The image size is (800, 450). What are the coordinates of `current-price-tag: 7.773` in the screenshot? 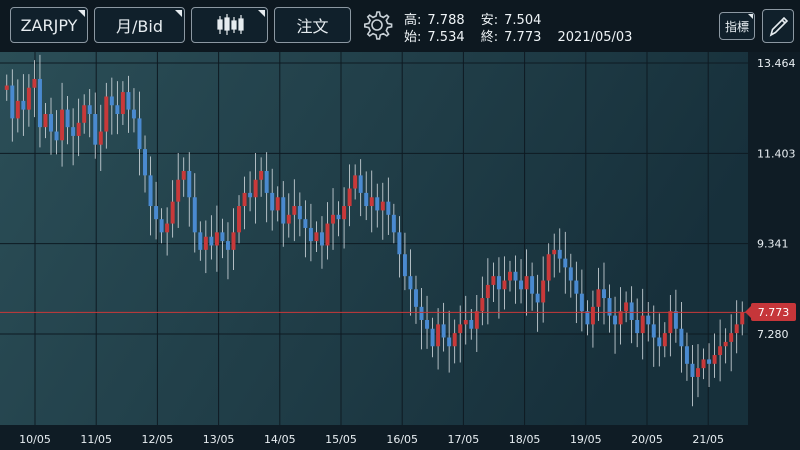 It's located at (770, 312).